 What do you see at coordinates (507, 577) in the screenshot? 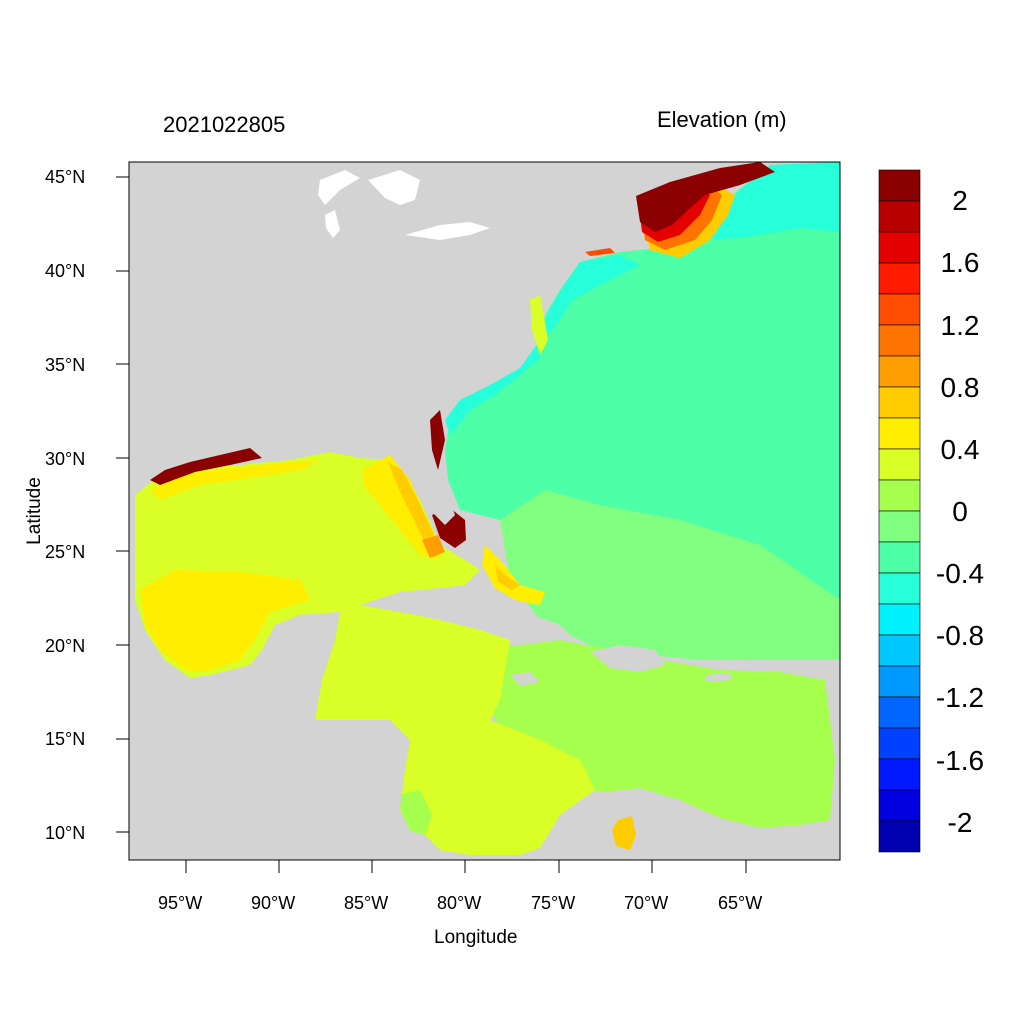
I see `bahamas-inner` at bounding box center [507, 577].